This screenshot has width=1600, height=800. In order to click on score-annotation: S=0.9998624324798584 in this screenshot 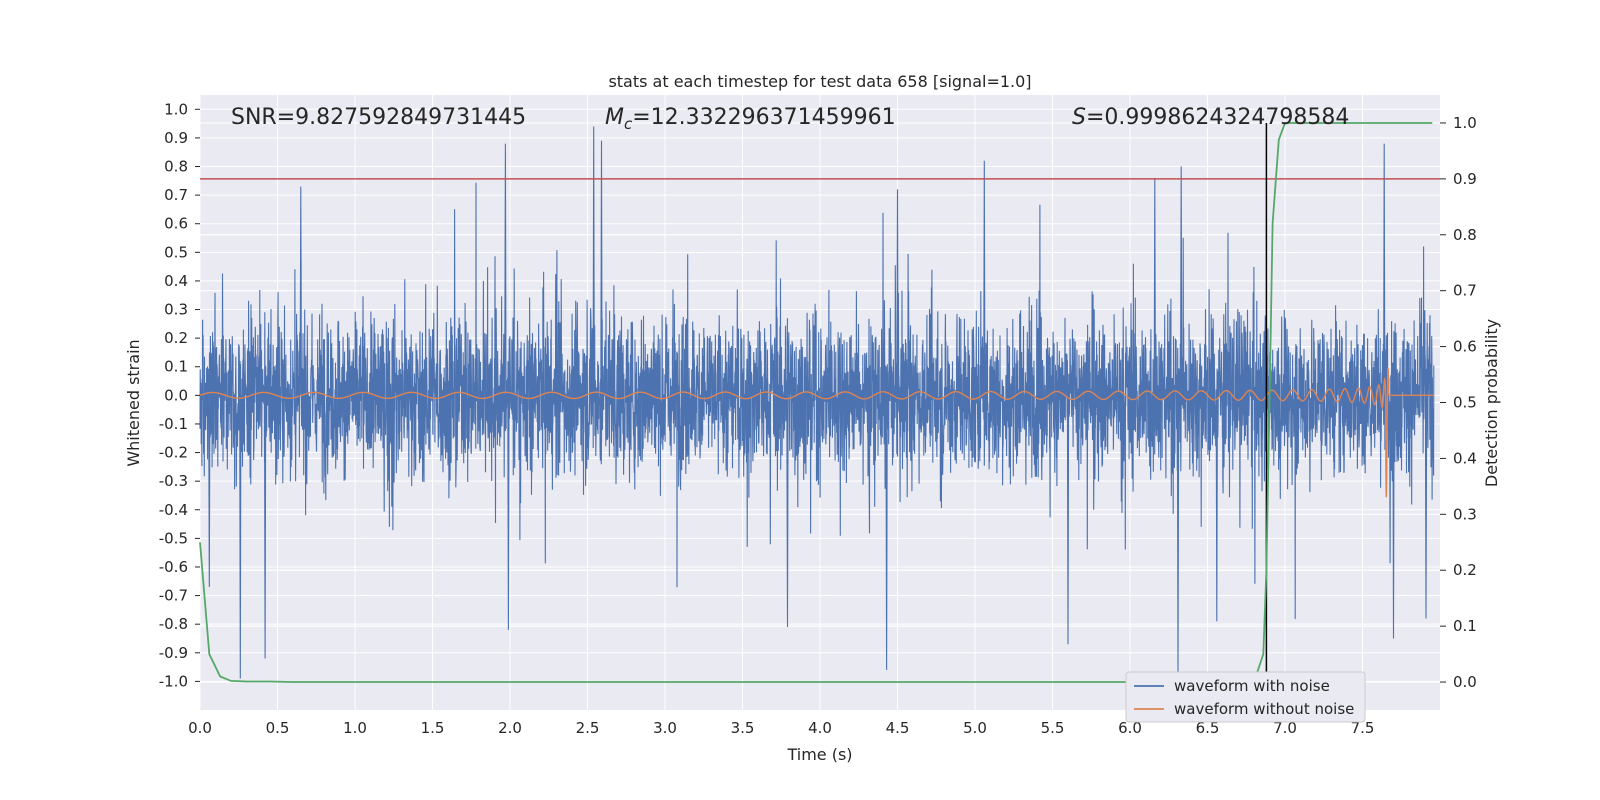, I will do `click(1210, 117)`.